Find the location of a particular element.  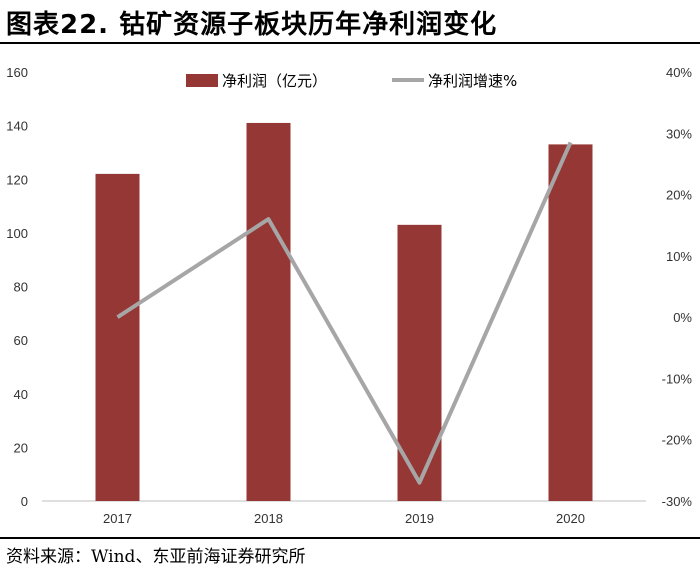

left-axis-tick-label: 140 is located at coordinates (17, 126).